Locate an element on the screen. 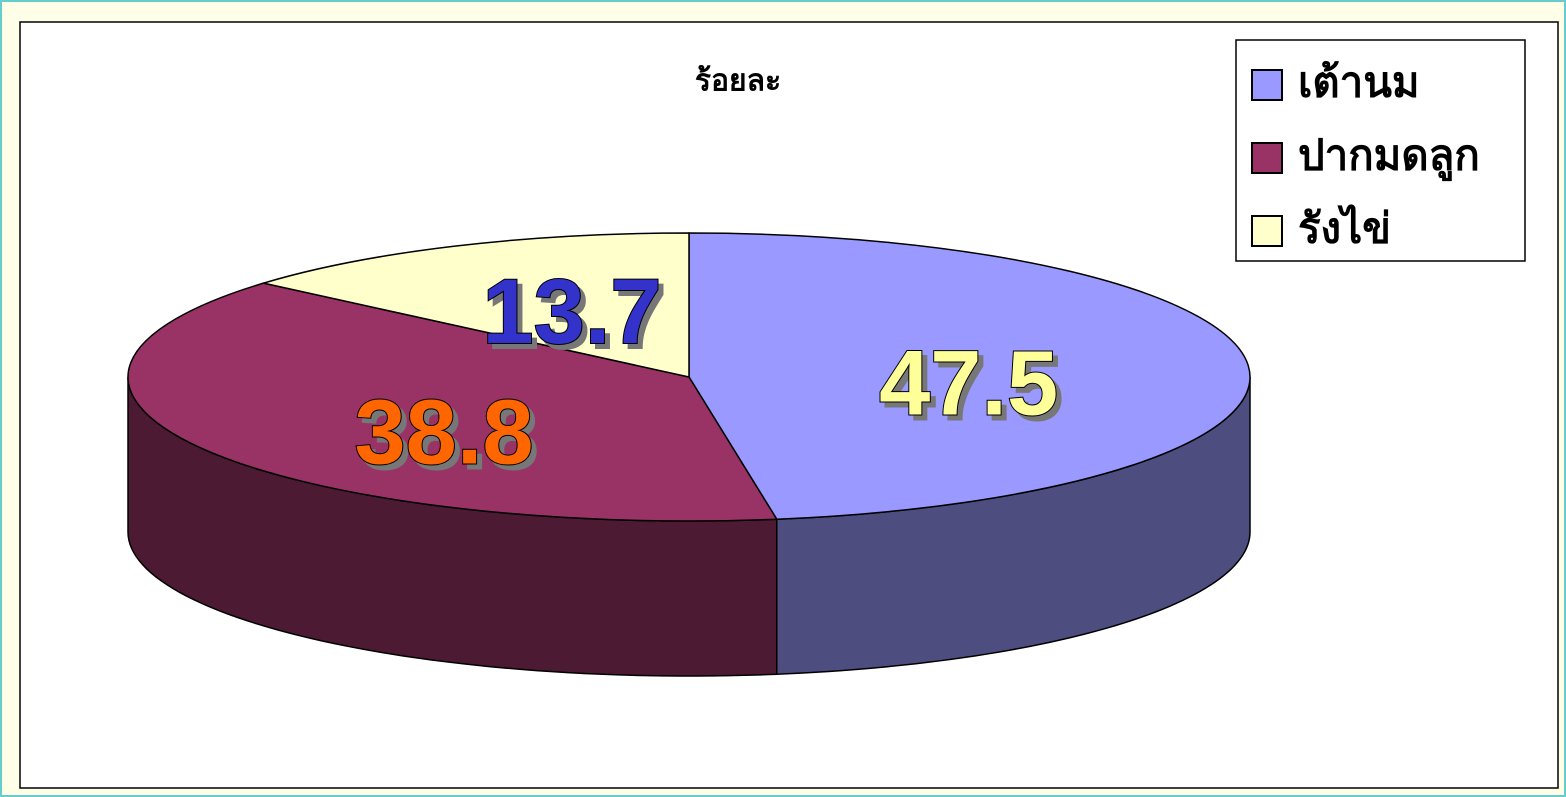 The height and width of the screenshot is (797, 1566). data-label: 47.5 is located at coordinates (968, 384).